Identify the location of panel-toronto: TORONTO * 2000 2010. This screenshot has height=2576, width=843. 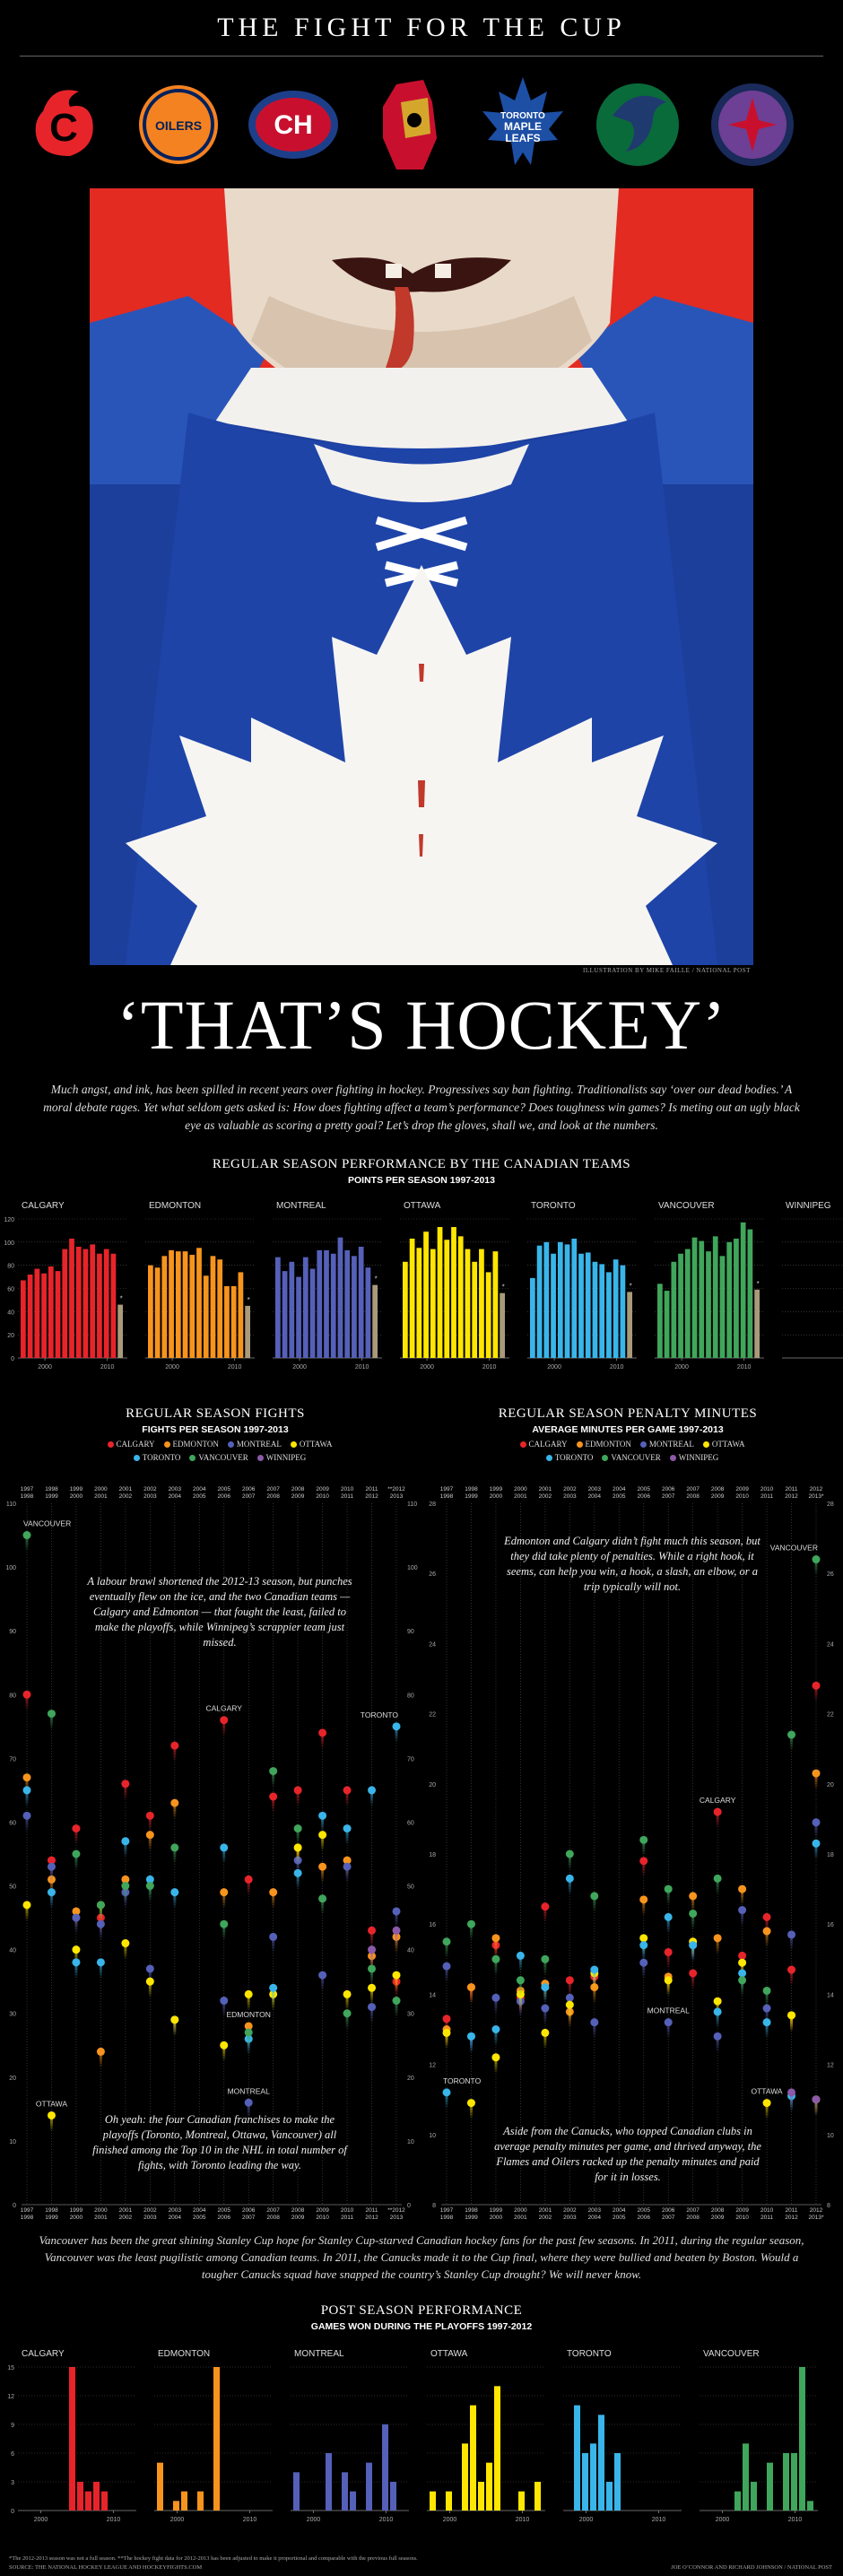
(582, 1286).